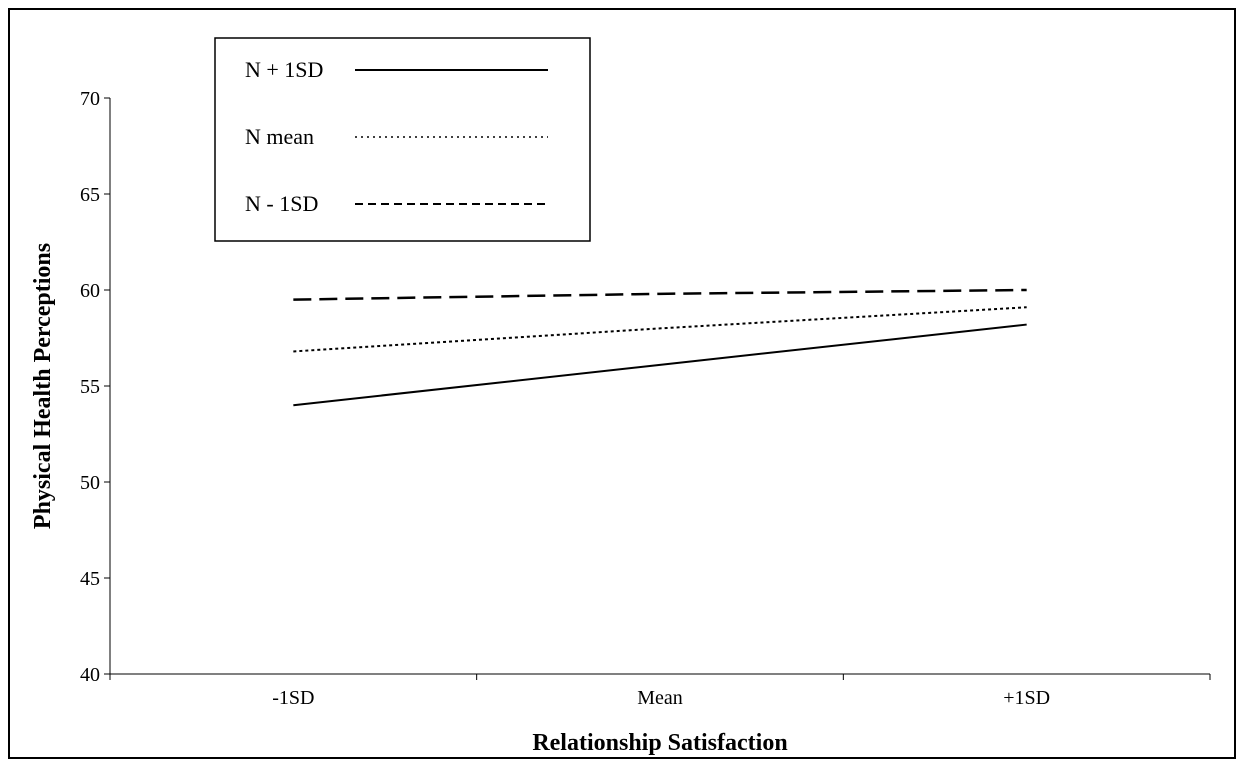 The height and width of the screenshot is (767, 1246). I want to click on x-ticks: -1SD Mean +1SD, so click(660, 691).